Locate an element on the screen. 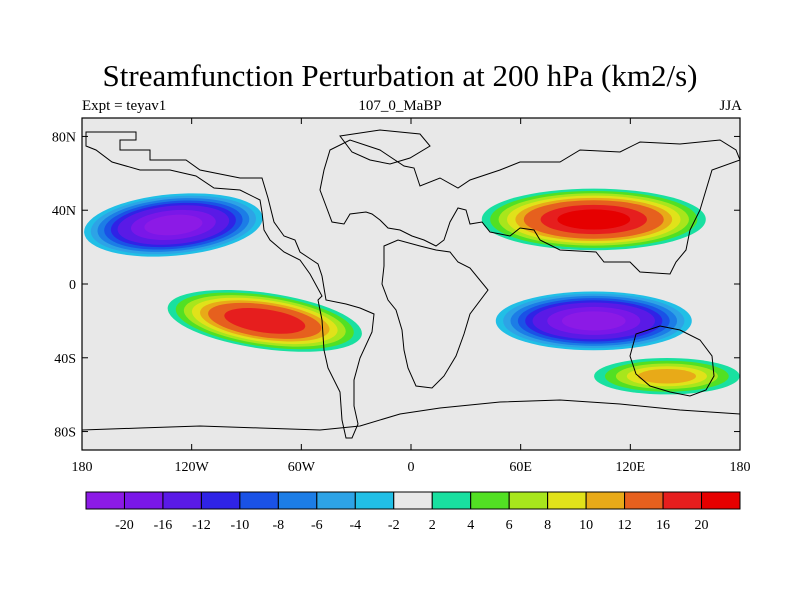 The height and width of the screenshot is (600, 800). colorbar-label: 4 is located at coordinates (470, 525).